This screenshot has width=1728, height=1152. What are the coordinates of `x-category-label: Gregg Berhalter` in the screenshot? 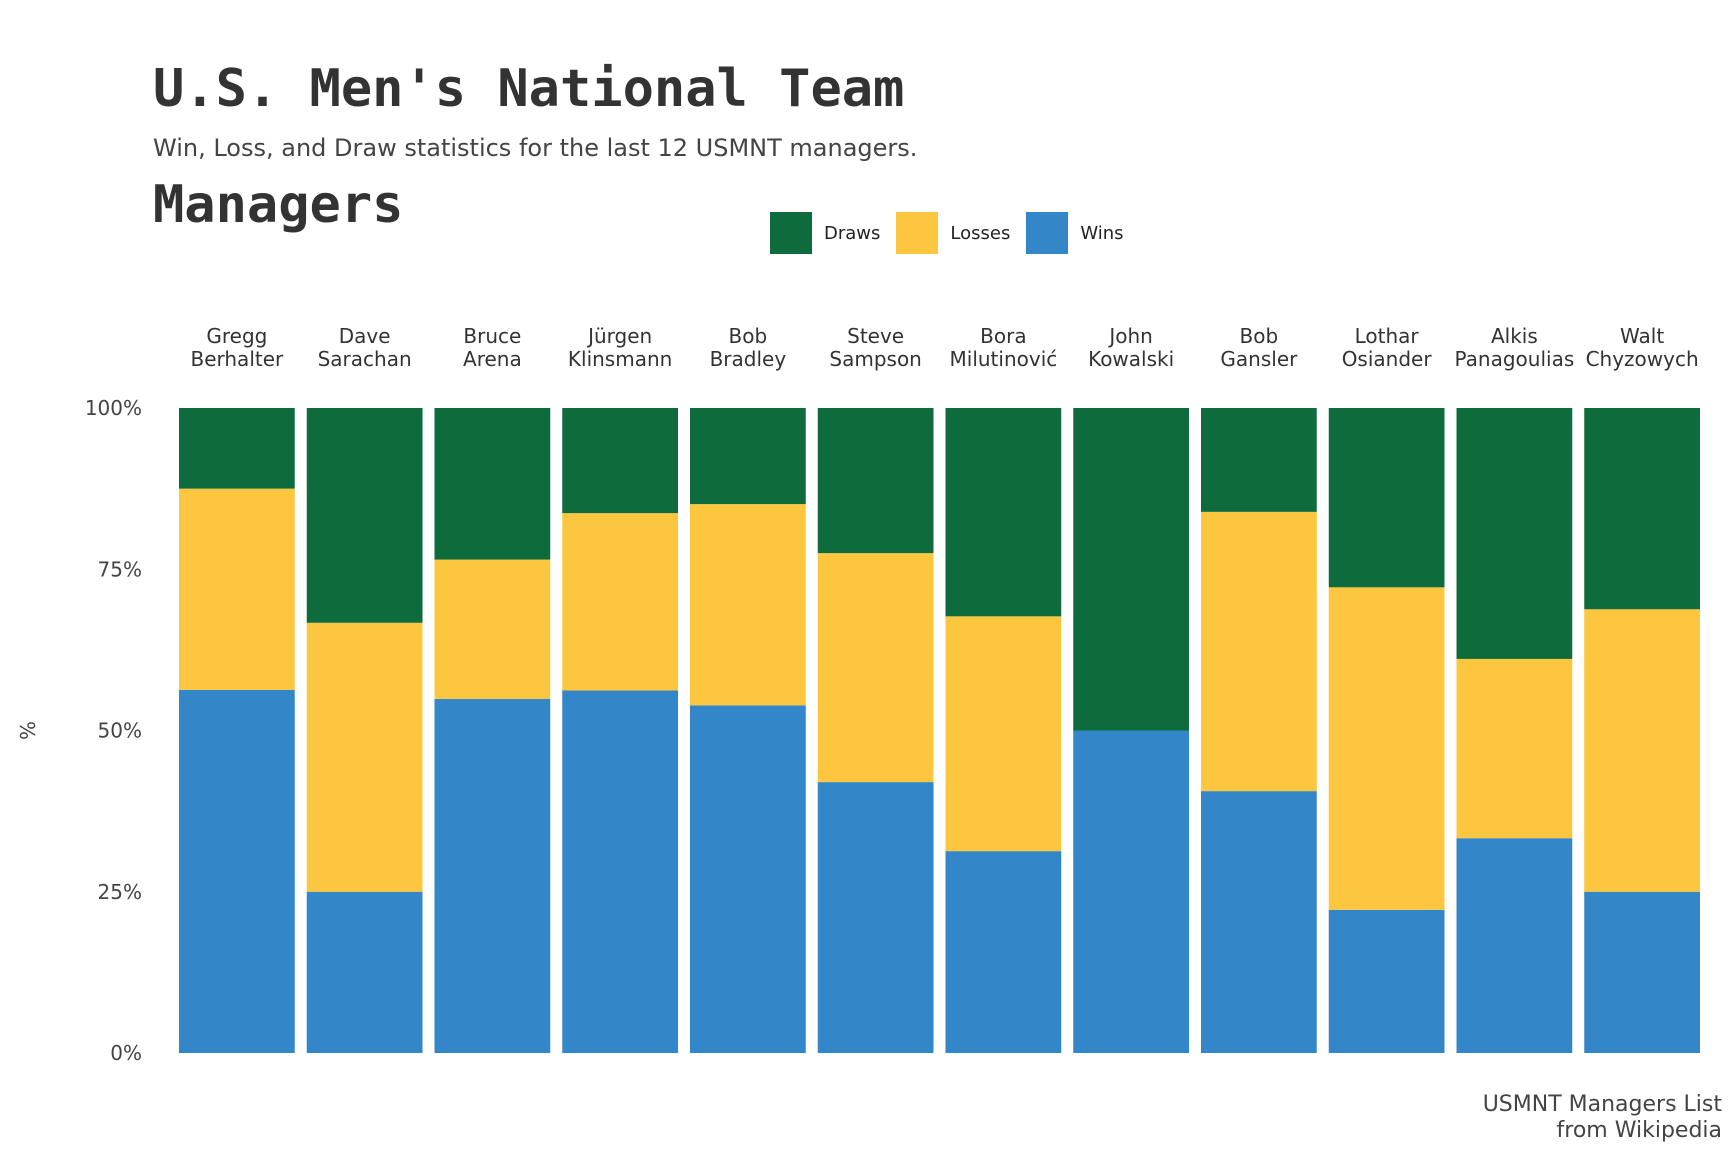 It's located at (237, 347).